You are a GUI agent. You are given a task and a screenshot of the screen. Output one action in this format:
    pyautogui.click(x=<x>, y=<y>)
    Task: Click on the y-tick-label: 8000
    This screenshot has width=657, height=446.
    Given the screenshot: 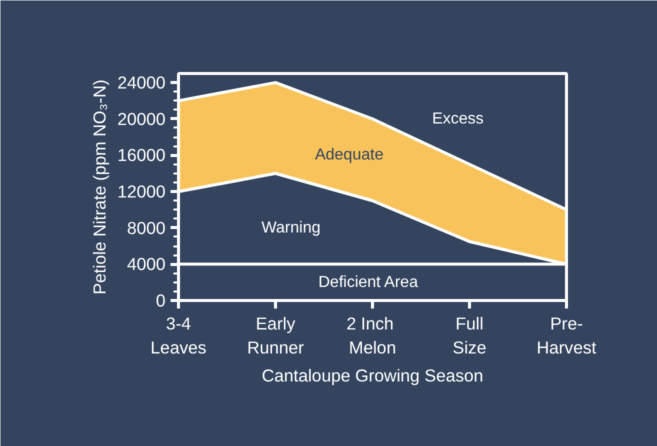 What is the action you would take?
    pyautogui.click(x=146, y=228)
    